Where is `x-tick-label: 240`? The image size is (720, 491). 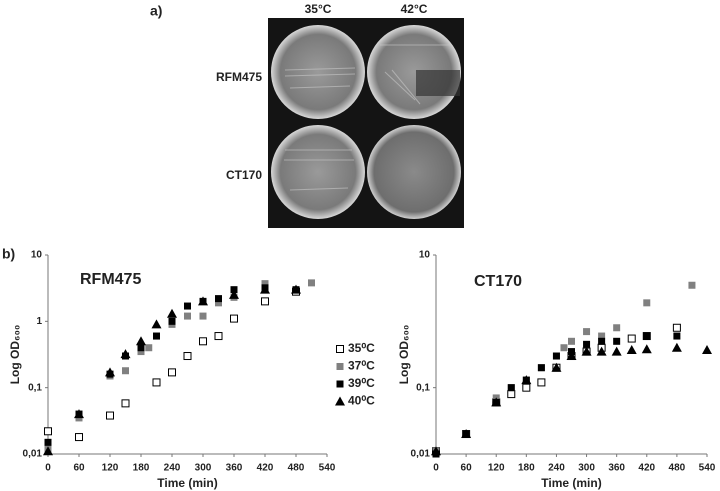 x-tick-label: 240 is located at coordinates (172, 468).